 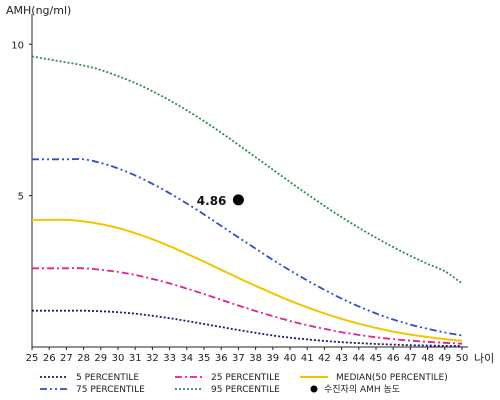 I want to click on x-tick-label: 44, so click(x=358, y=358).